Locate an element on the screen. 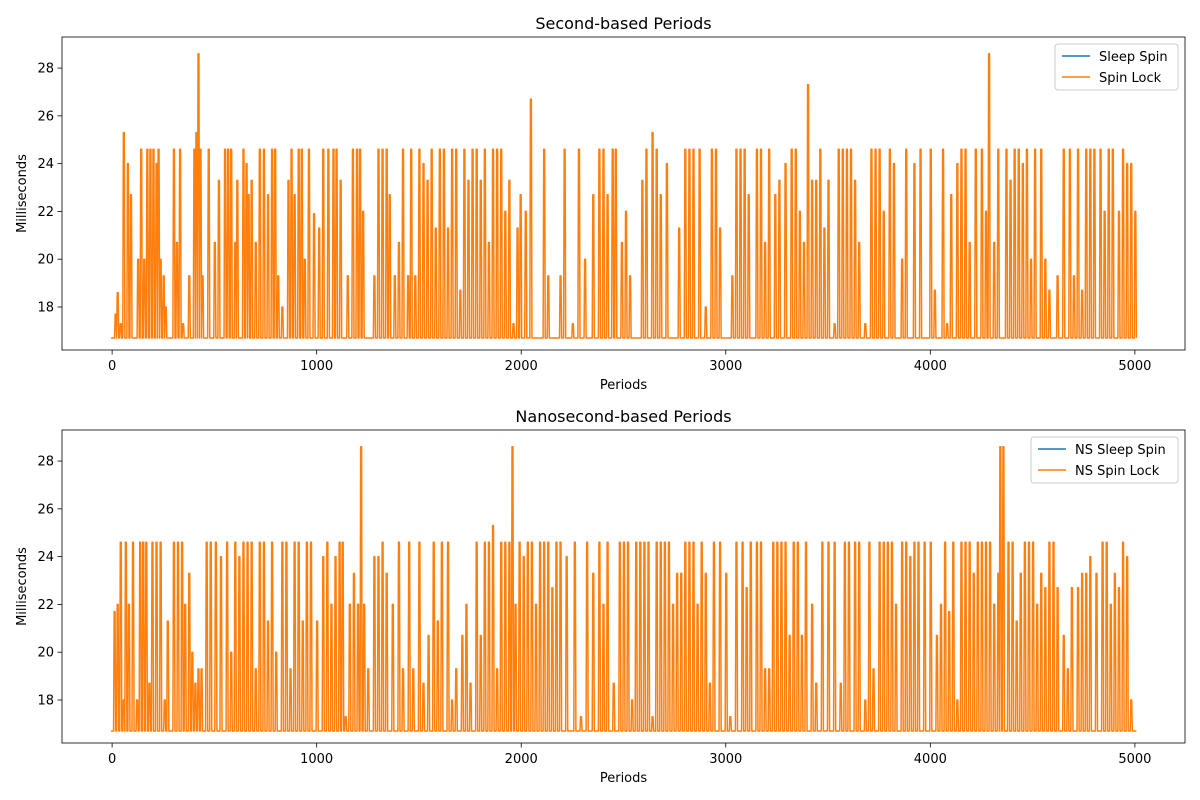 The height and width of the screenshot is (800, 1200). legend-label-ns-spin-lock: NS Spin Lock is located at coordinates (1117, 471).